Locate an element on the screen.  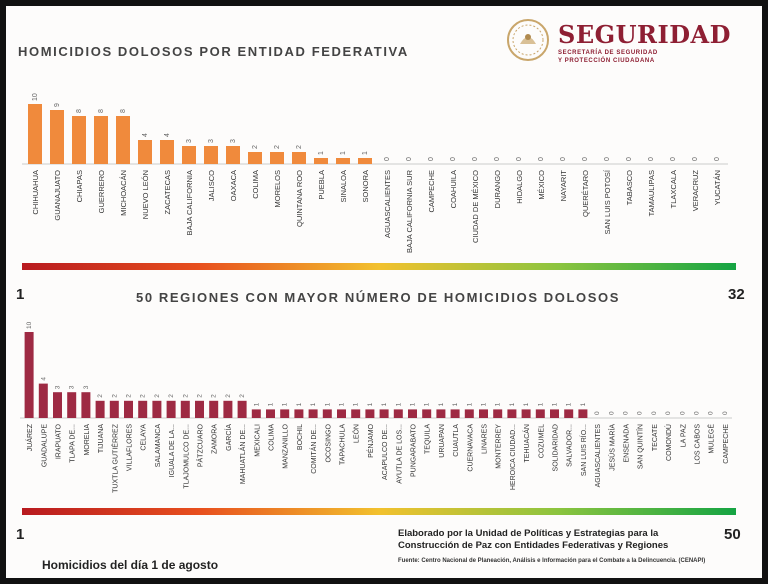
category-label: SALAMANCA is located at coordinates (158, 446).